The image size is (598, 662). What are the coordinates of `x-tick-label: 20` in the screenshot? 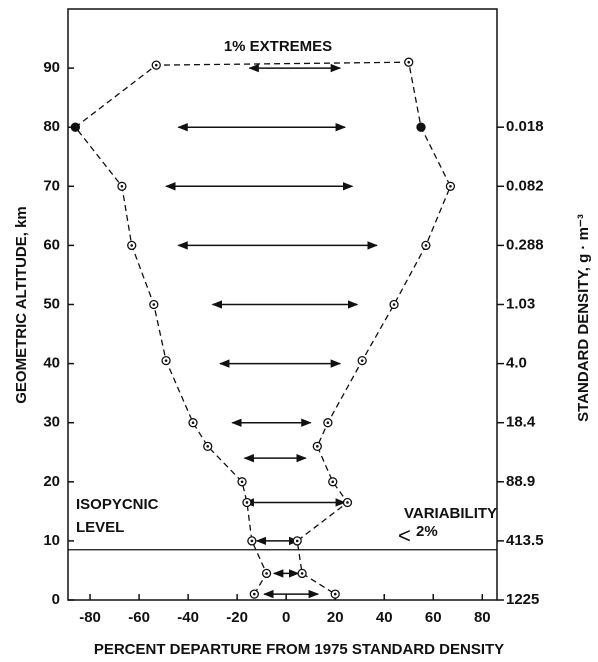 It's located at (335, 617).